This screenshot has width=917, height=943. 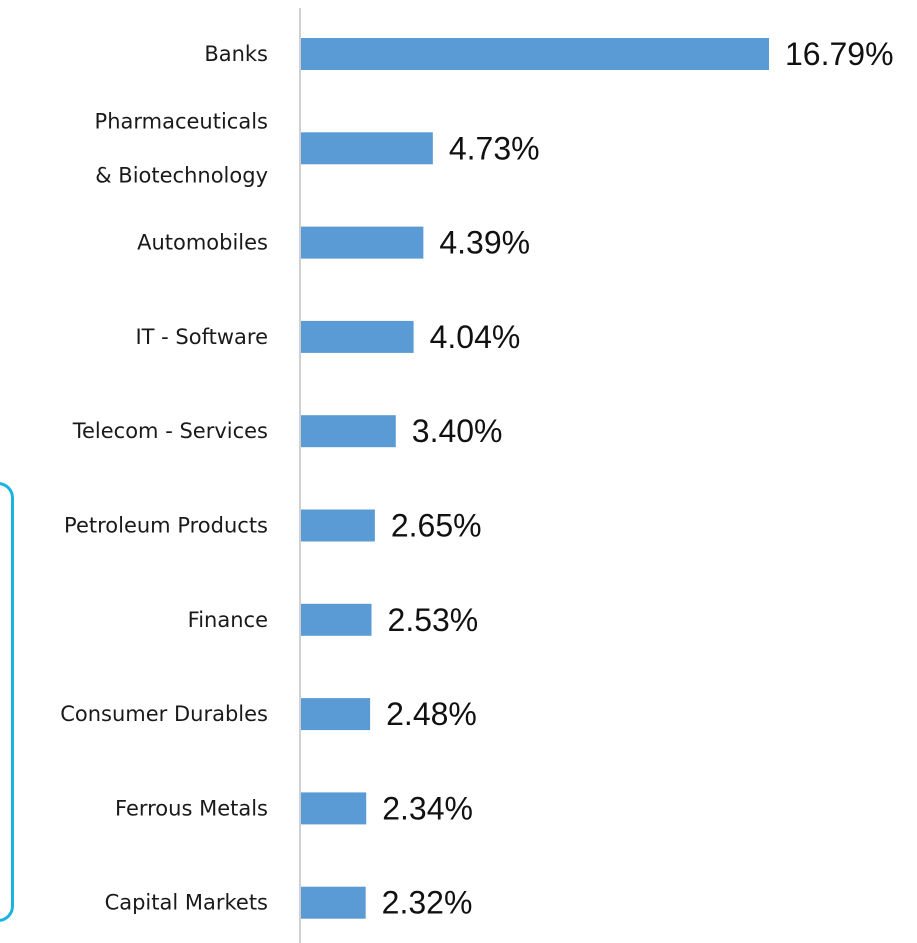 What do you see at coordinates (181, 175) in the screenshot?
I see `category-label-1-line-1: & Biotechnology` at bounding box center [181, 175].